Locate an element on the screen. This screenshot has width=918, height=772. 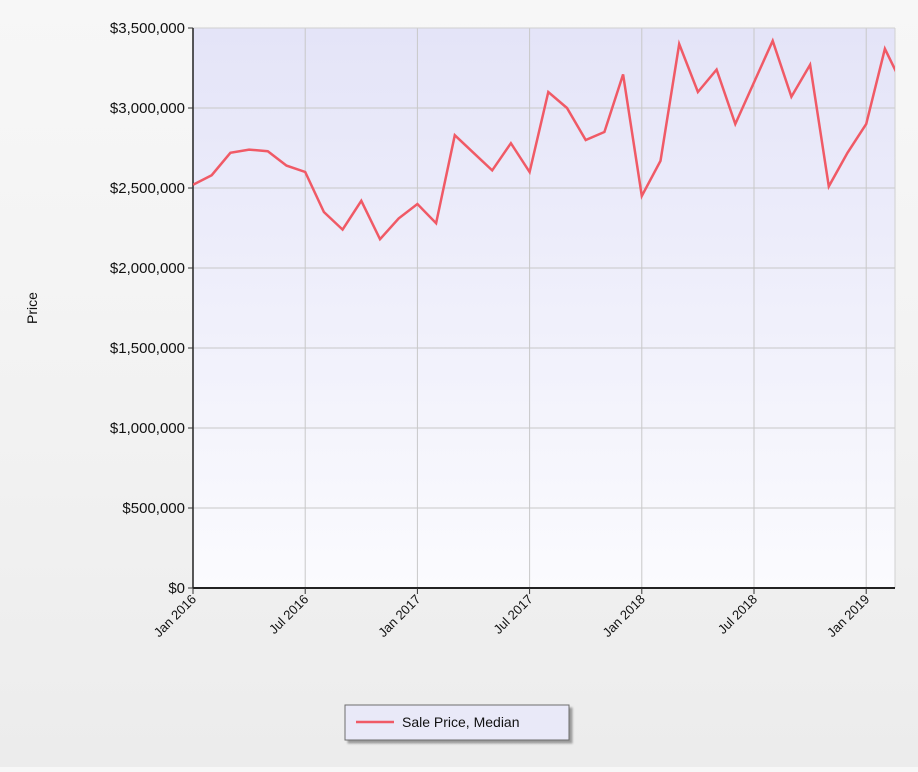
y-tick-label: $1,500,000 is located at coordinates (147, 348).